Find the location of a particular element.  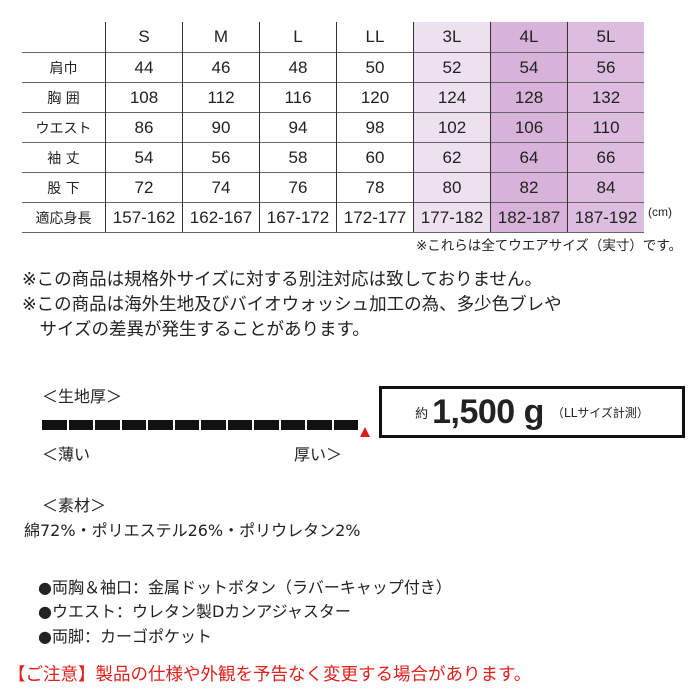

size-value: 124 is located at coordinates (452, 97).